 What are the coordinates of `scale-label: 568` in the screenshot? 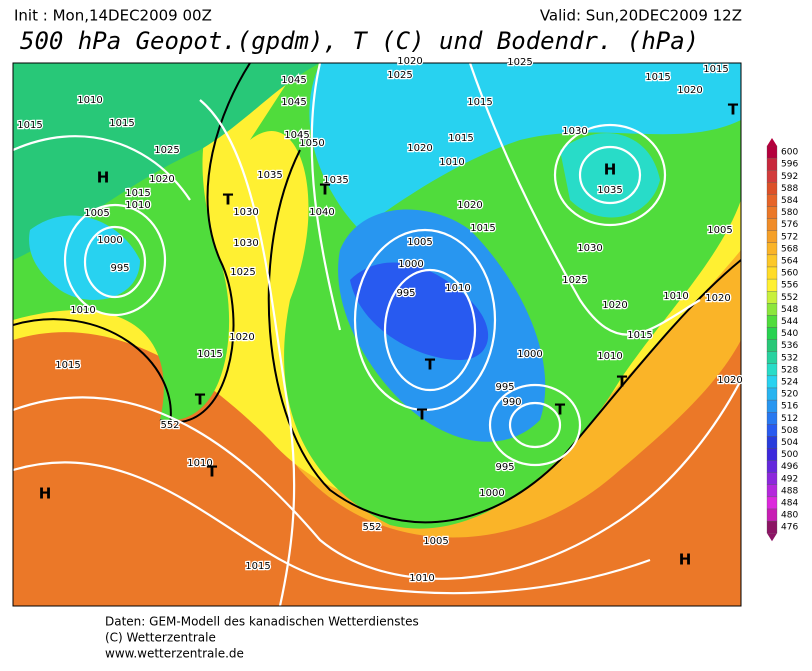 It's located at (789, 249).